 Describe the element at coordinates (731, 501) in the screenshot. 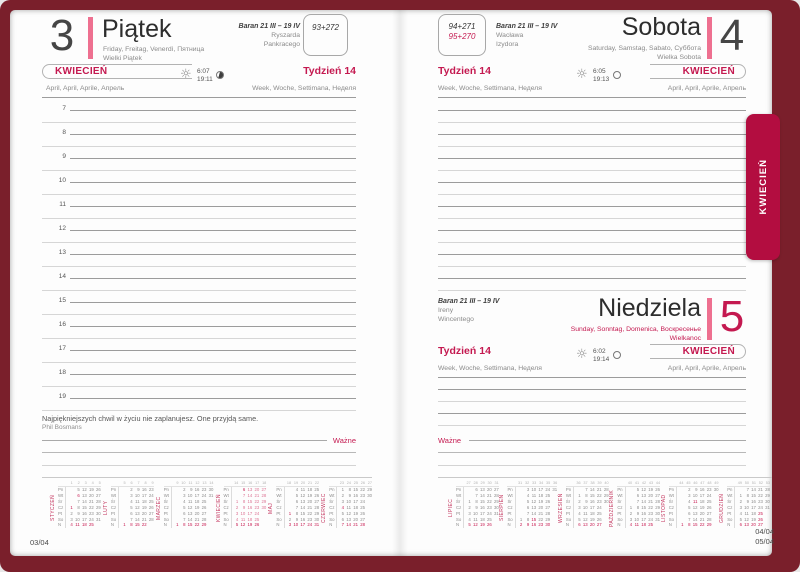

I see `weekday-label: Śr` at that location.